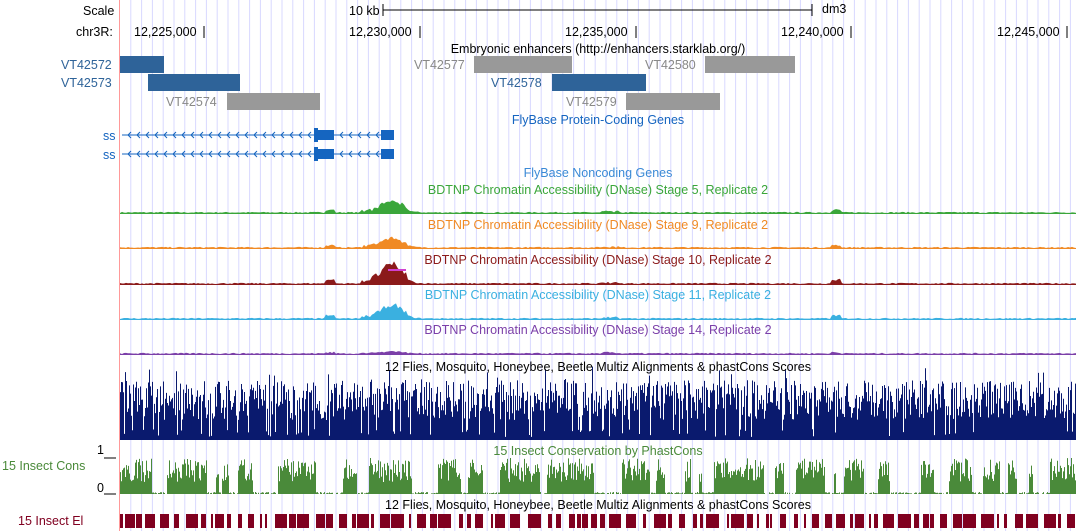 This screenshot has height=531, width=1078. Describe the element at coordinates (591, 102) in the screenshot. I see `enhancer-label-VT42579: VT42579` at that location.